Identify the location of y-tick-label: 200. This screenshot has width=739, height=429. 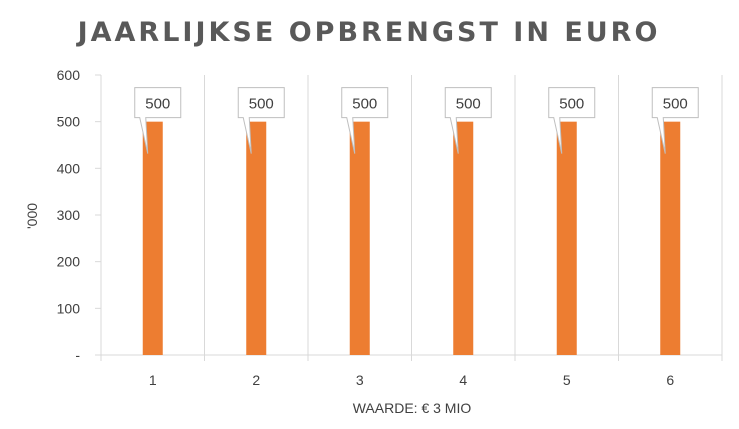
(69, 262).